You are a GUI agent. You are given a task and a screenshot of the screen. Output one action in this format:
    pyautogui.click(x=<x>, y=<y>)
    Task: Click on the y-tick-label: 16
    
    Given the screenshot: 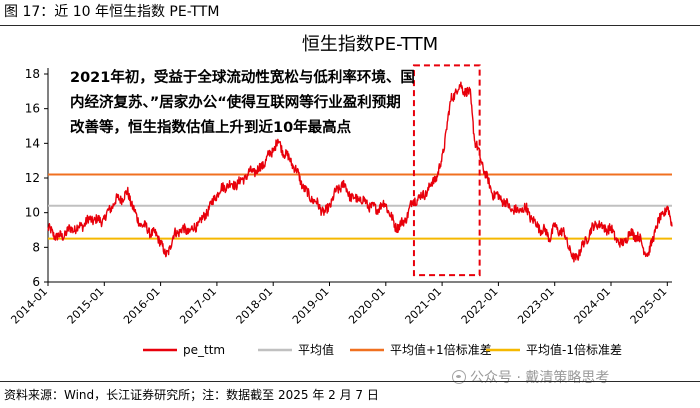 What is the action you would take?
    pyautogui.click(x=32, y=109)
    